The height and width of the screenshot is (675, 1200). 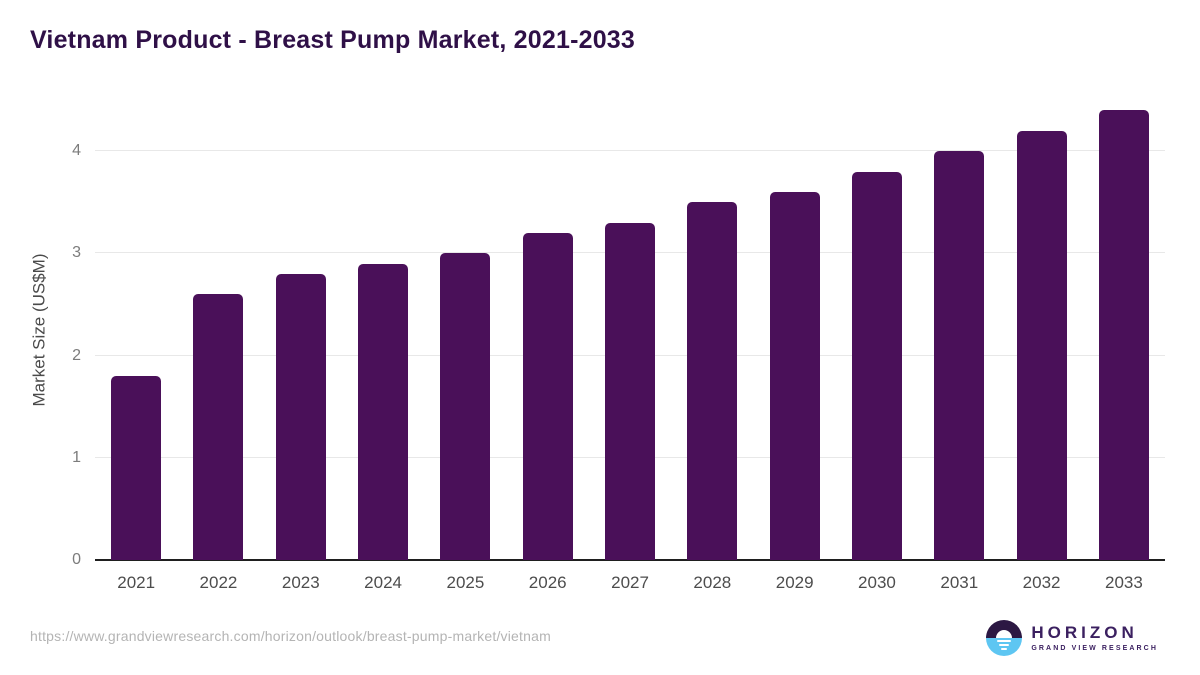 I want to click on bar-2027, so click(x=630, y=391).